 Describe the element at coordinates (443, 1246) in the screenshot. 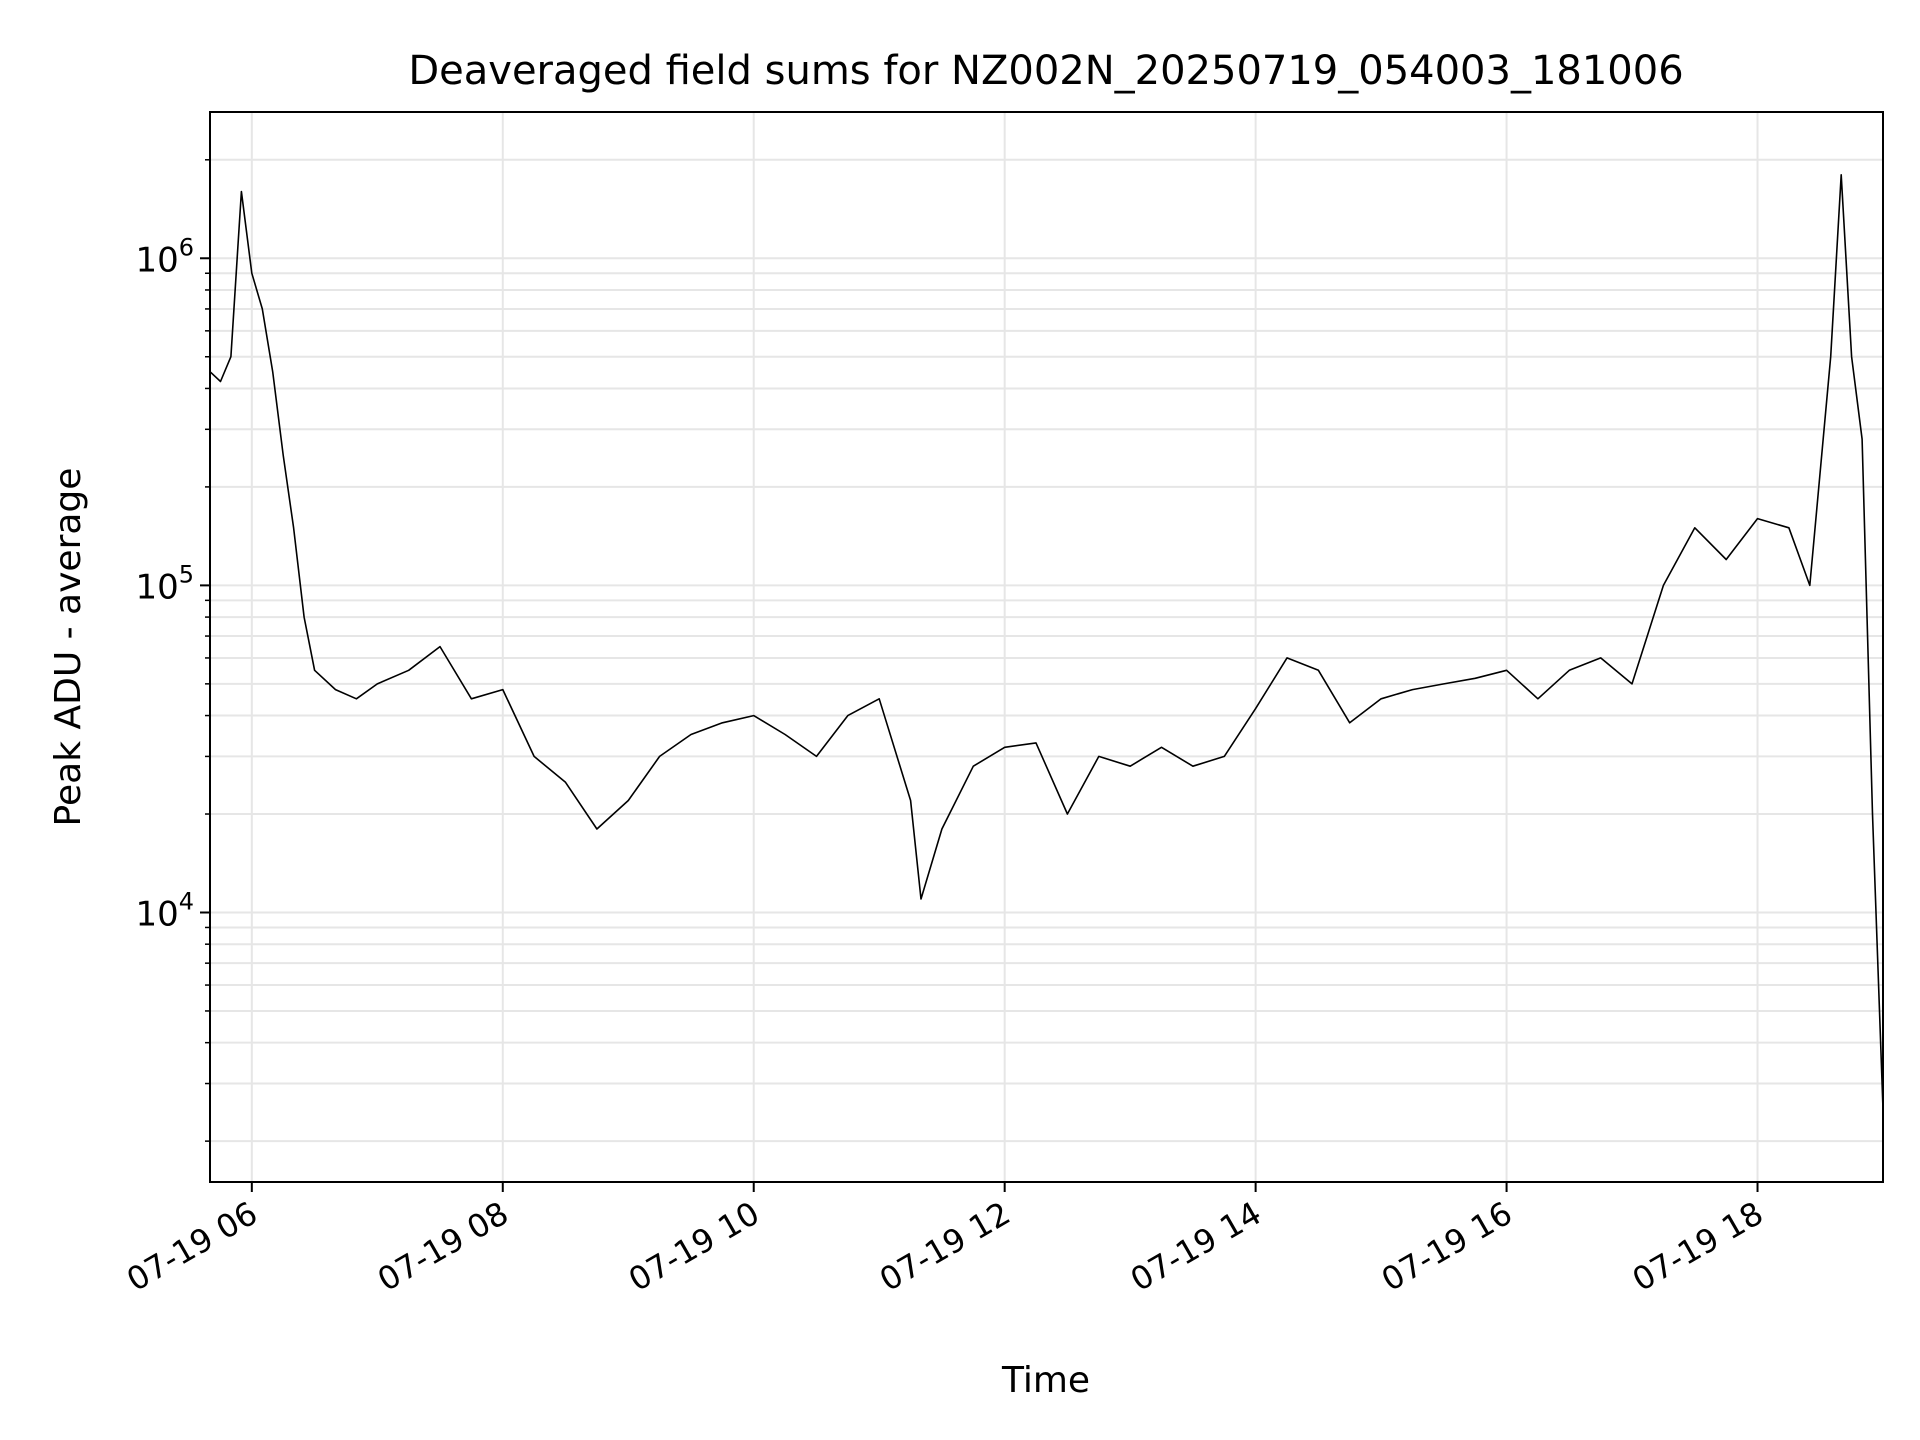

I see `x-tick-label: 07-19 08` at that location.